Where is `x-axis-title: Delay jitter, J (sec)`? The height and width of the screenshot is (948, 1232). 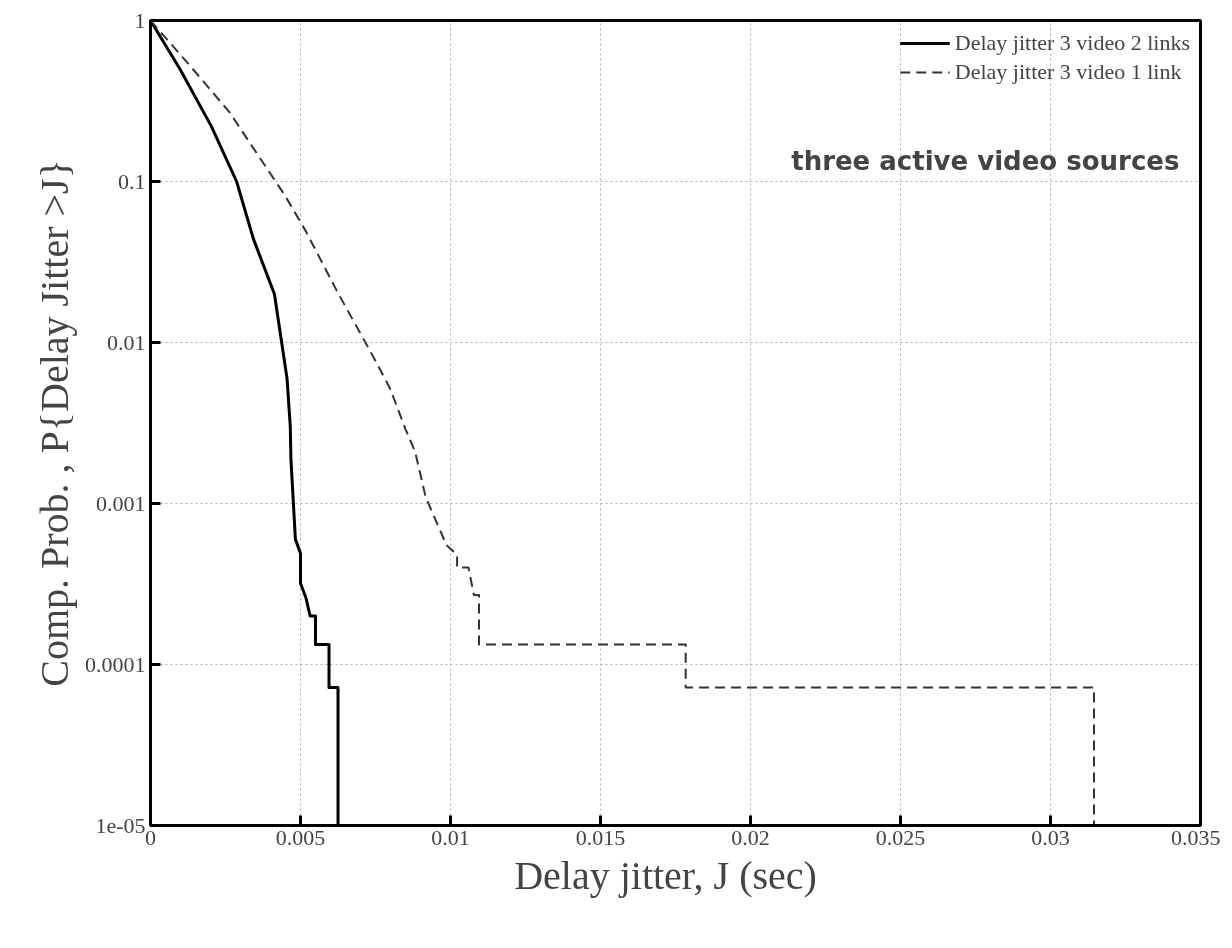 x-axis-title: Delay jitter, J (sec) is located at coordinates (665, 875).